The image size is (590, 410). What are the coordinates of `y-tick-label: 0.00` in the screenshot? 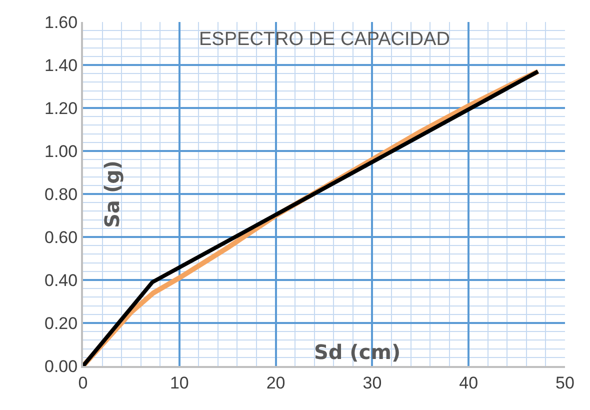 It's located at (61, 366).